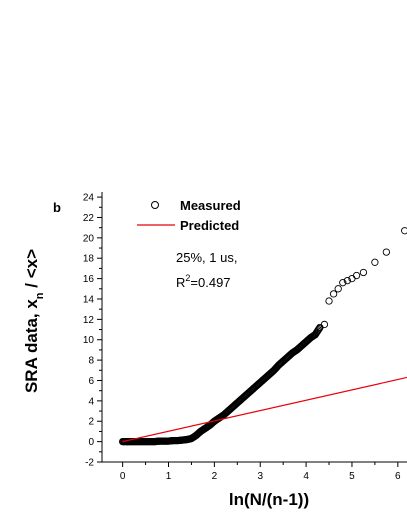 The image size is (407, 527). I want to click on predicted-line, so click(264, 409).